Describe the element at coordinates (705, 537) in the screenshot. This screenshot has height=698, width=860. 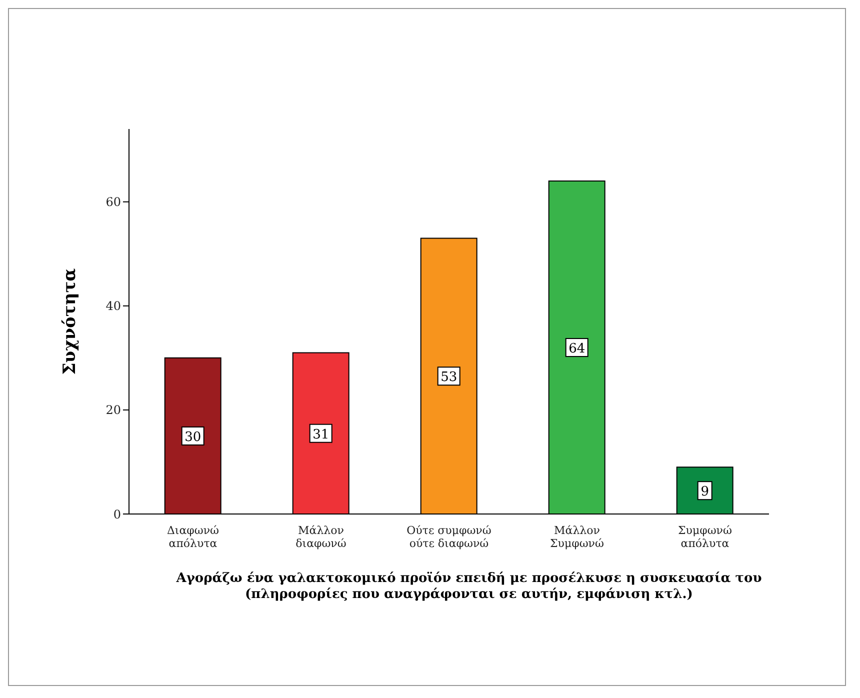
I see `x-tick-label: Συμφωνώ απόλυτα` at that location.